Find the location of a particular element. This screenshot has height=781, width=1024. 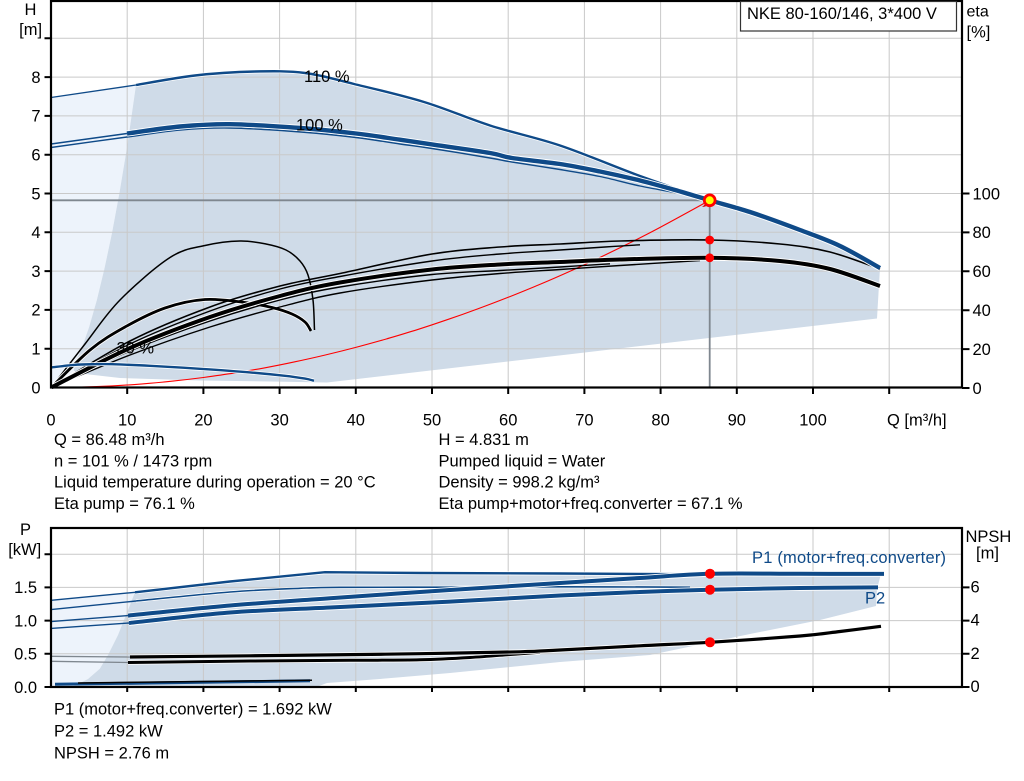

svg-text: 1.0 is located at coordinates (25, 621).